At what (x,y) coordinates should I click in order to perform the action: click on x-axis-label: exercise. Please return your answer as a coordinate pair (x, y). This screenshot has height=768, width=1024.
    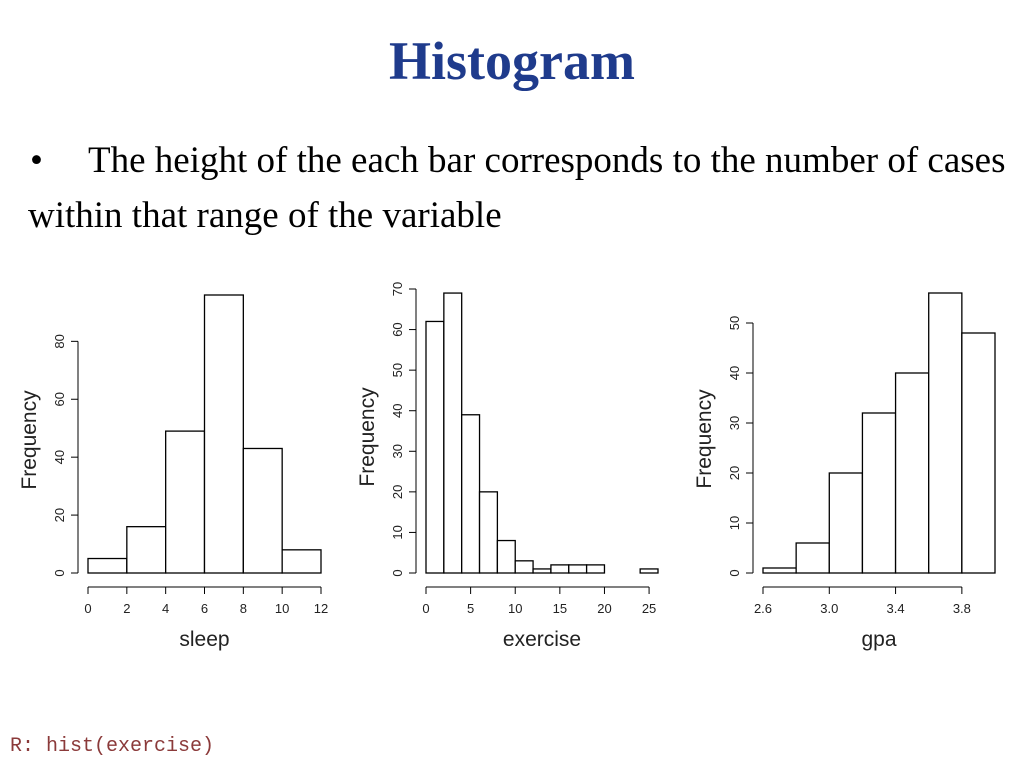
    Looking at the image, I should click on (542, 639).